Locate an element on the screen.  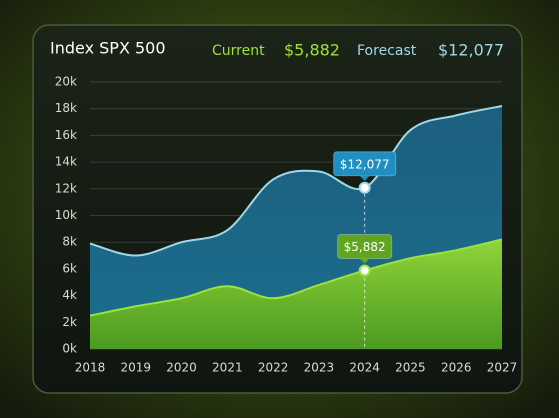
x-tick-label: 2019 is located at coordinates (136, 368).